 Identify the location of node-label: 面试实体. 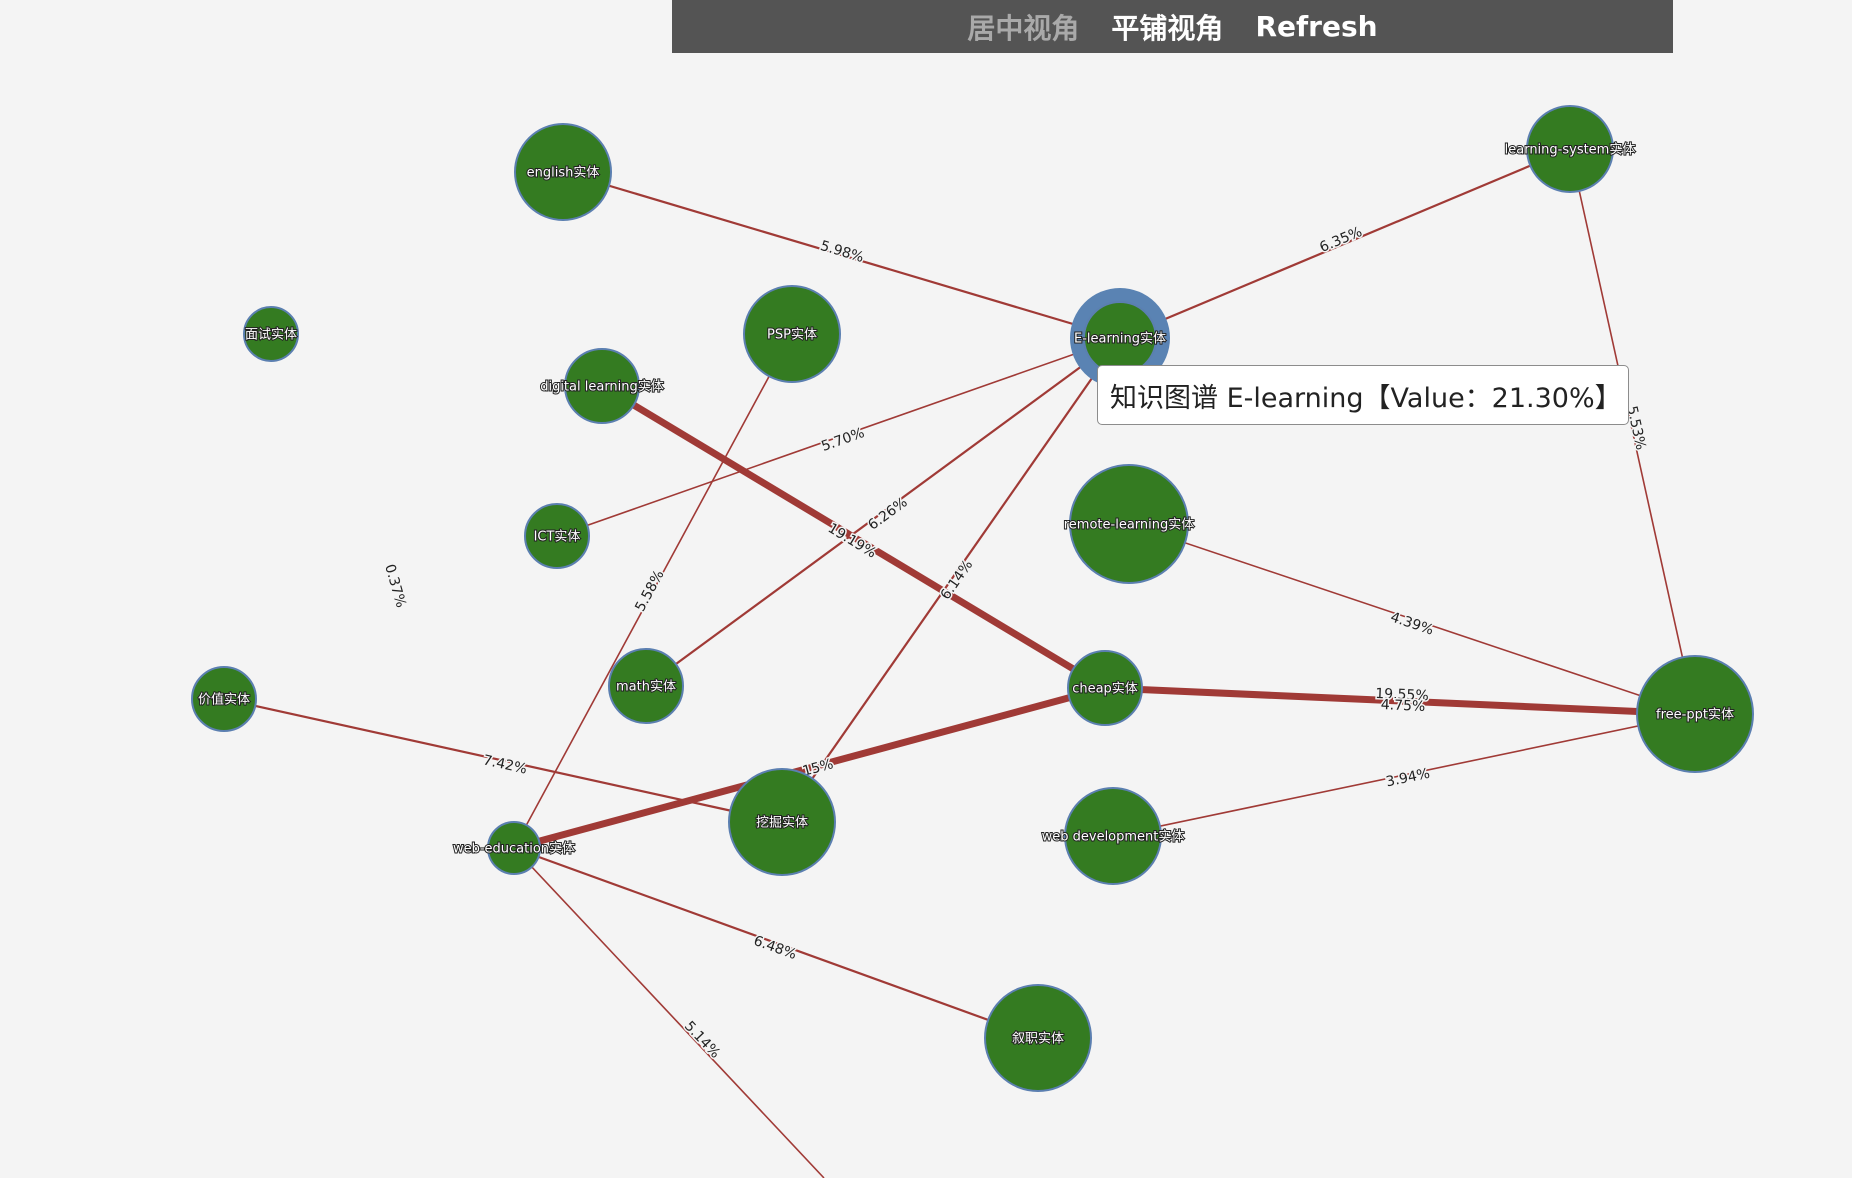
(271, 335).